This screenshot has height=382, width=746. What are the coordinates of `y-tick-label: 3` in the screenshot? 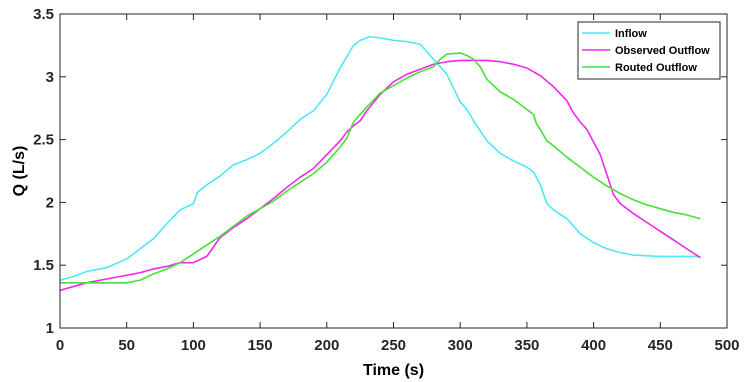 It's located at (50, 77).